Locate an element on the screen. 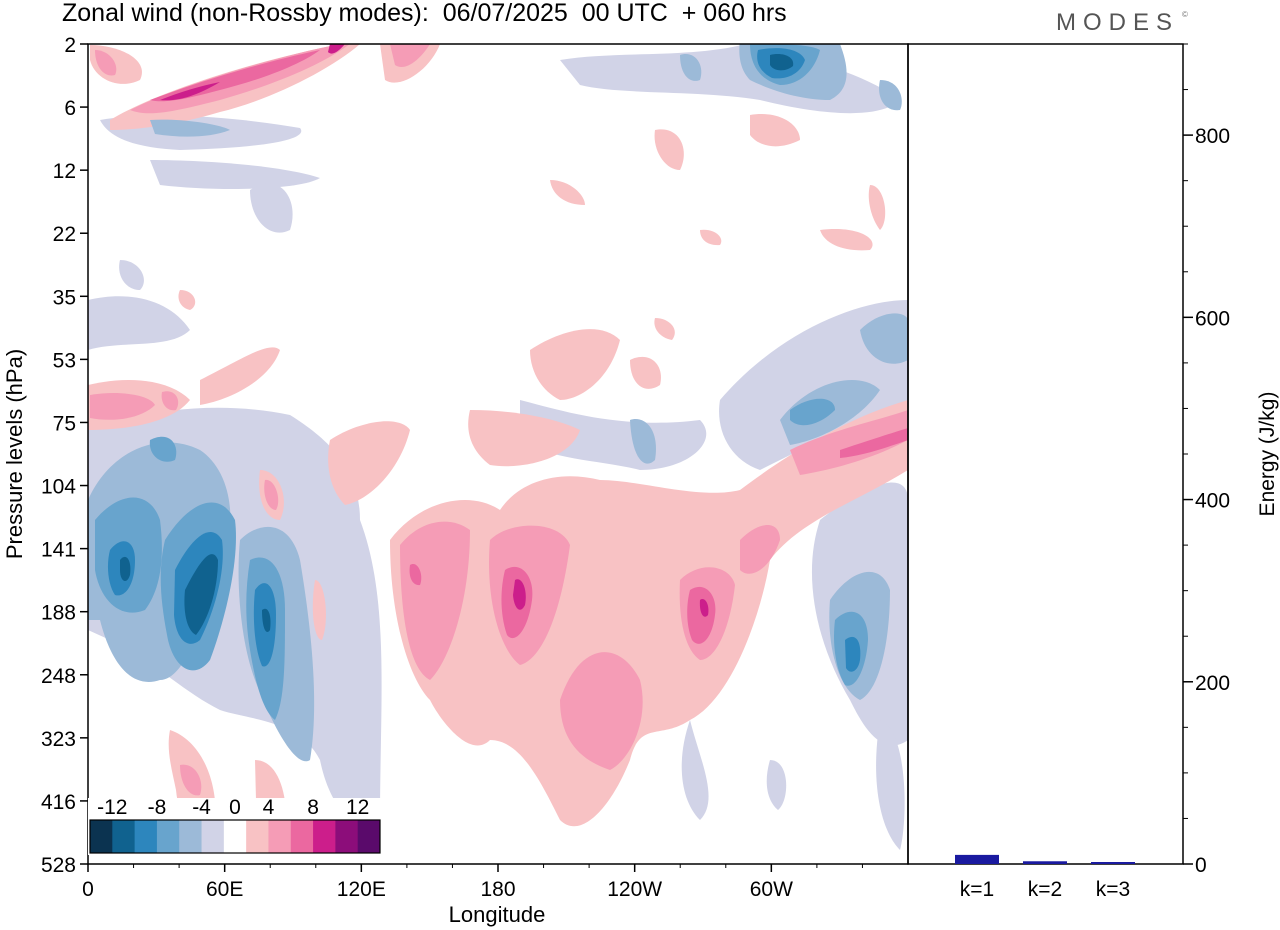 Image resolution: width=1280 pixels, height=930 pixels. energy-axis: 0 200 400 600 800 is located at coordinates (1206, 460).